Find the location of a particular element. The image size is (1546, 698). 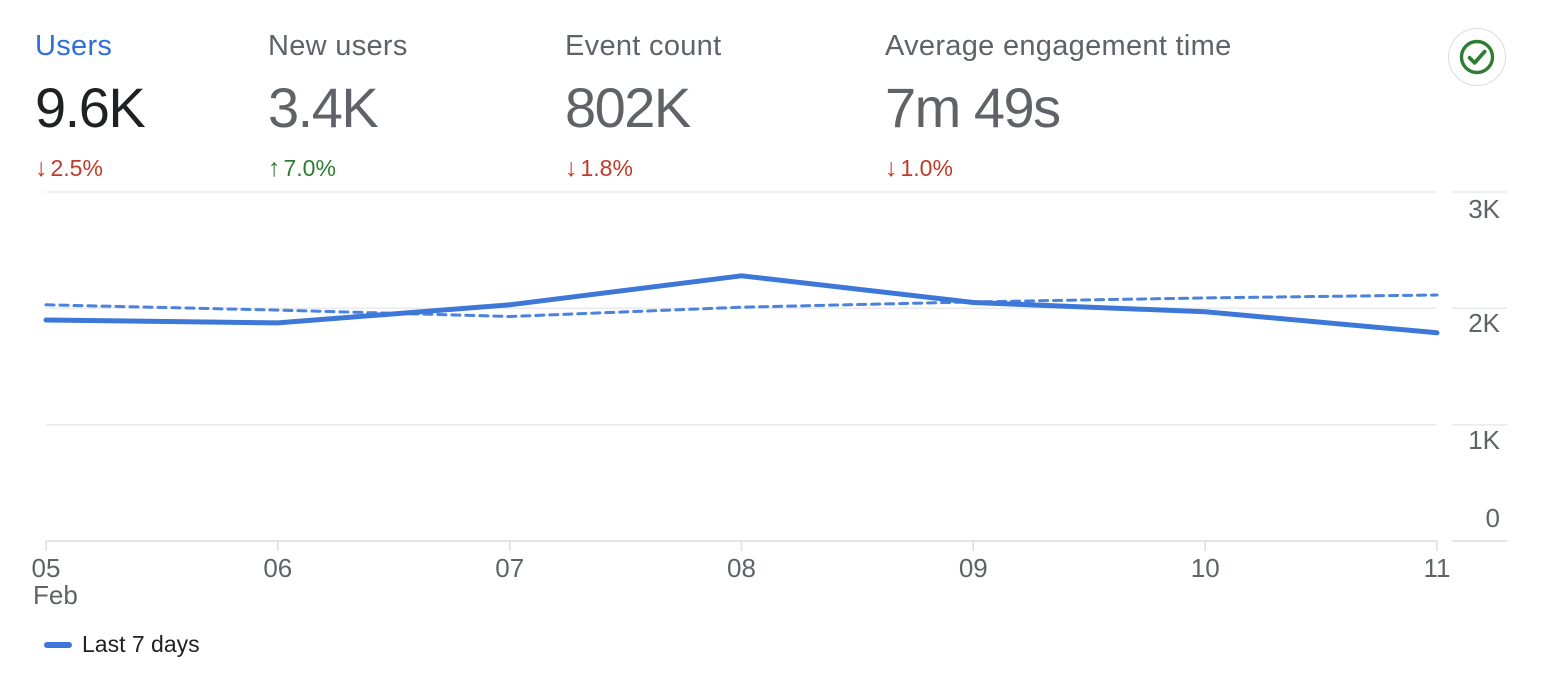

metric-value: 9.6K is located at coordinates (90, 107).